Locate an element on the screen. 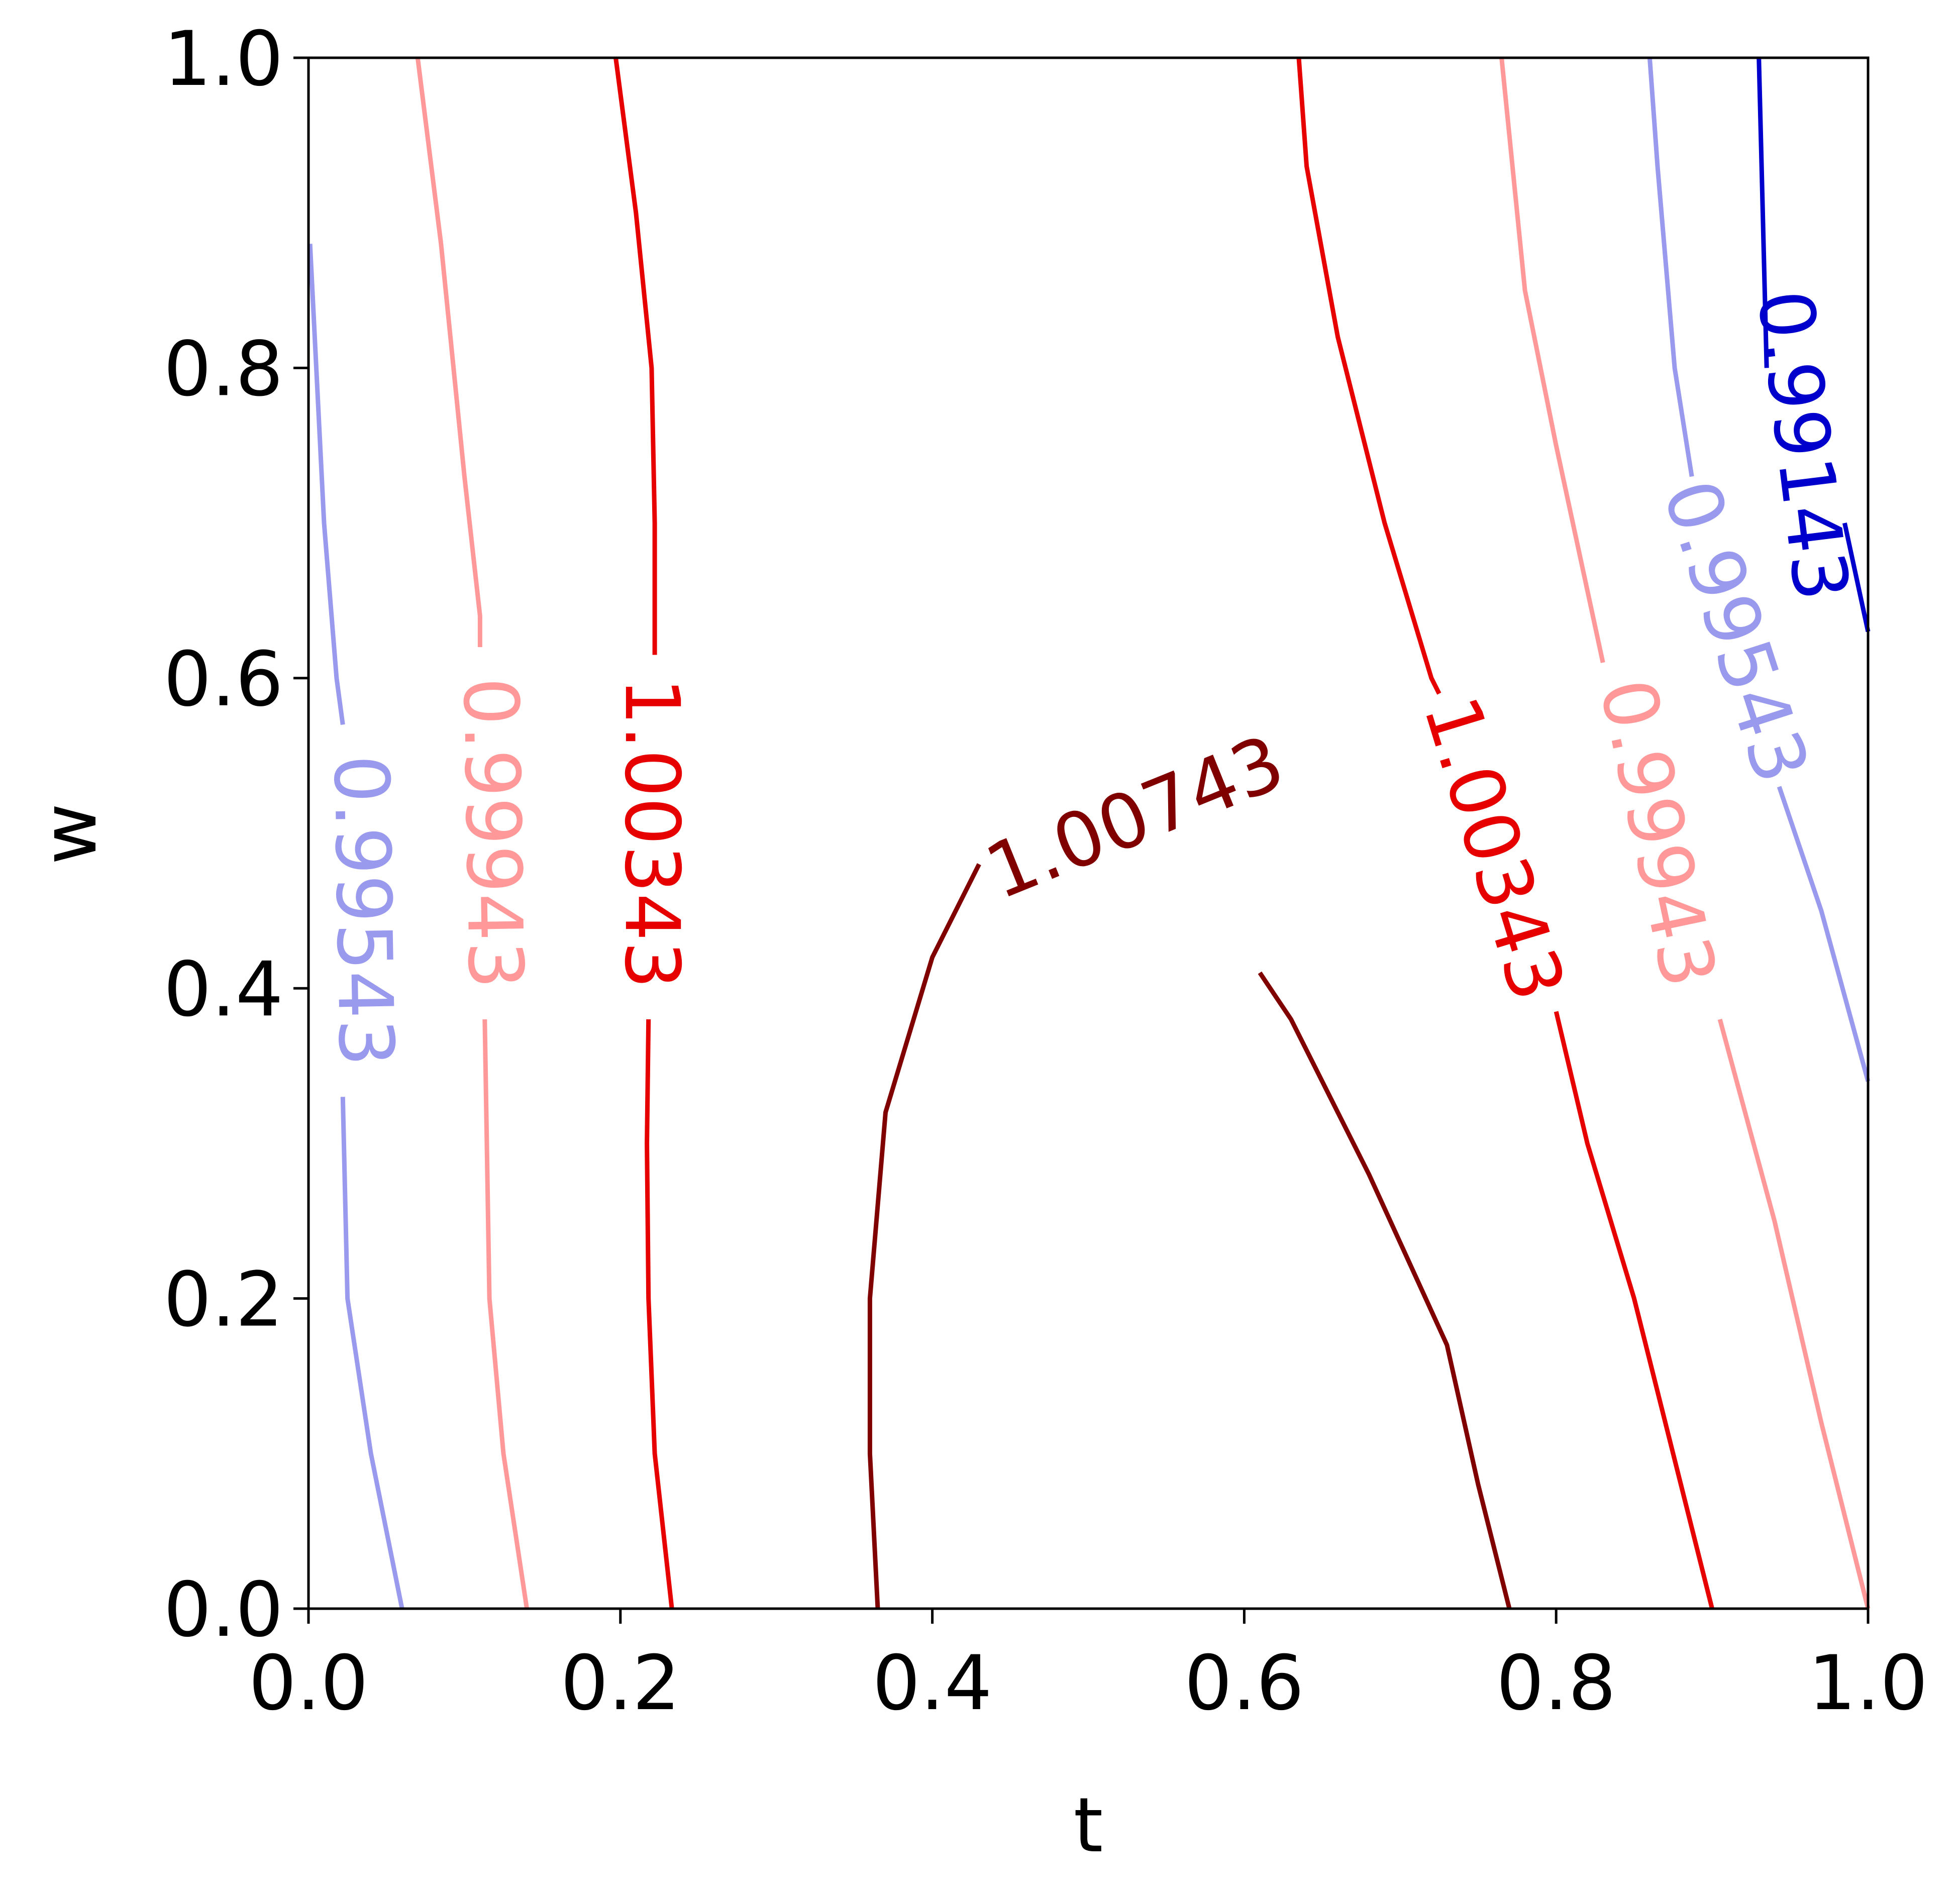 This screenshot has height=1895, width=1960. contour-label-0-99543-0: 0.99543 is located at coordinates (363, 911).